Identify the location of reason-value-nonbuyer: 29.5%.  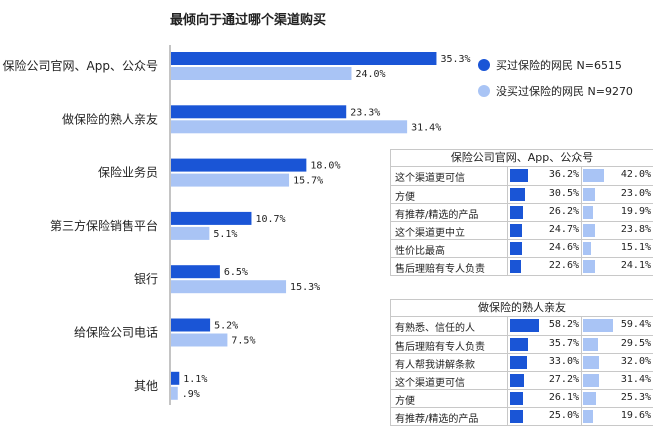
(635, 343).